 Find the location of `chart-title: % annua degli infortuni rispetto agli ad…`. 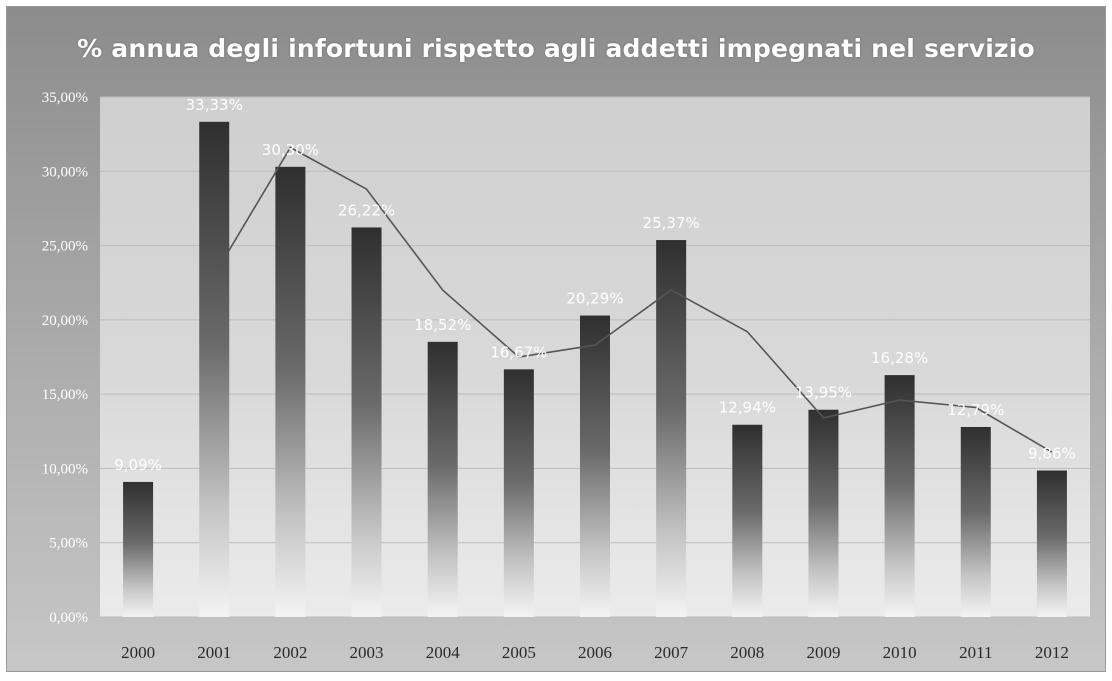

chart-title: % annua degli infortuni rispetto agli ad… is located at coordinates (556, 48).